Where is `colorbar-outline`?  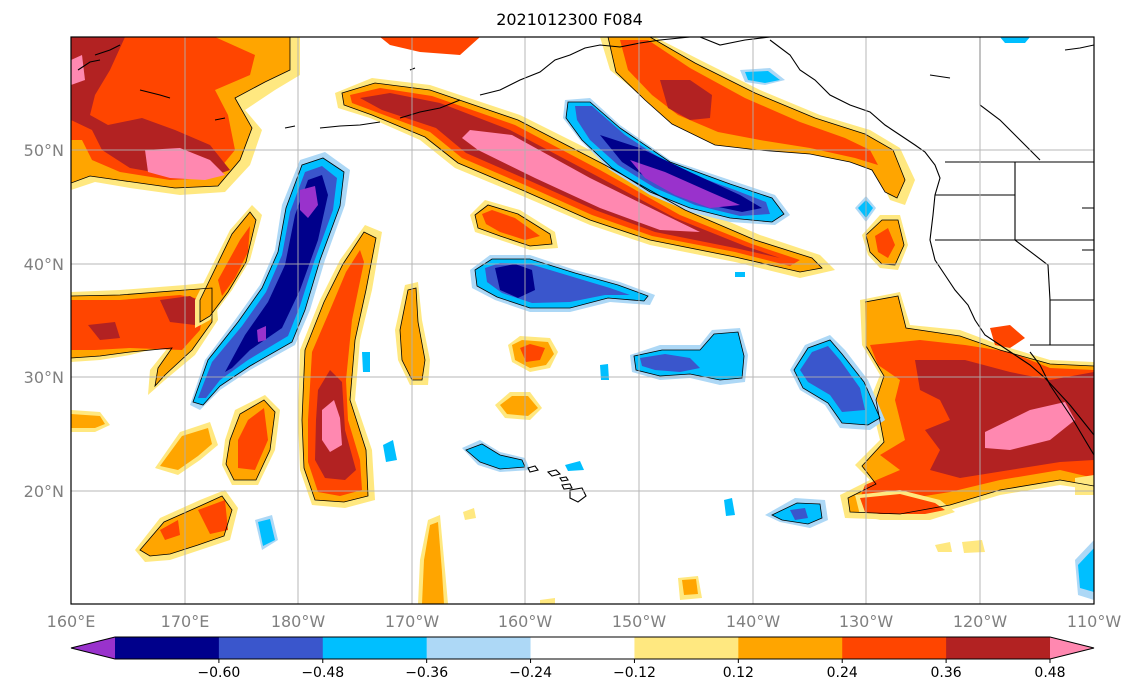 colorbar-outline is located at coordinates (582, 648).